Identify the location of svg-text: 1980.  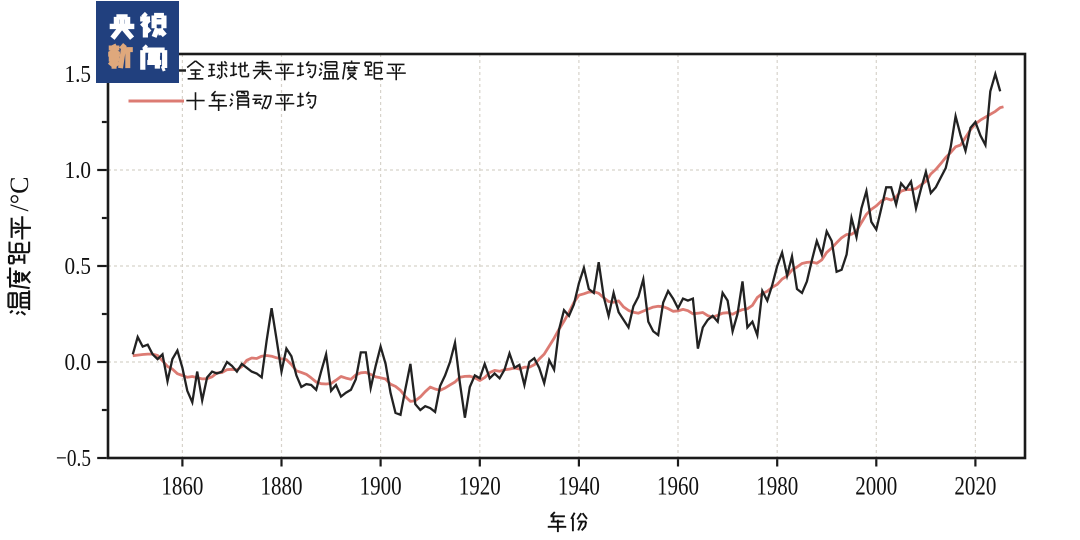
(777, 486).